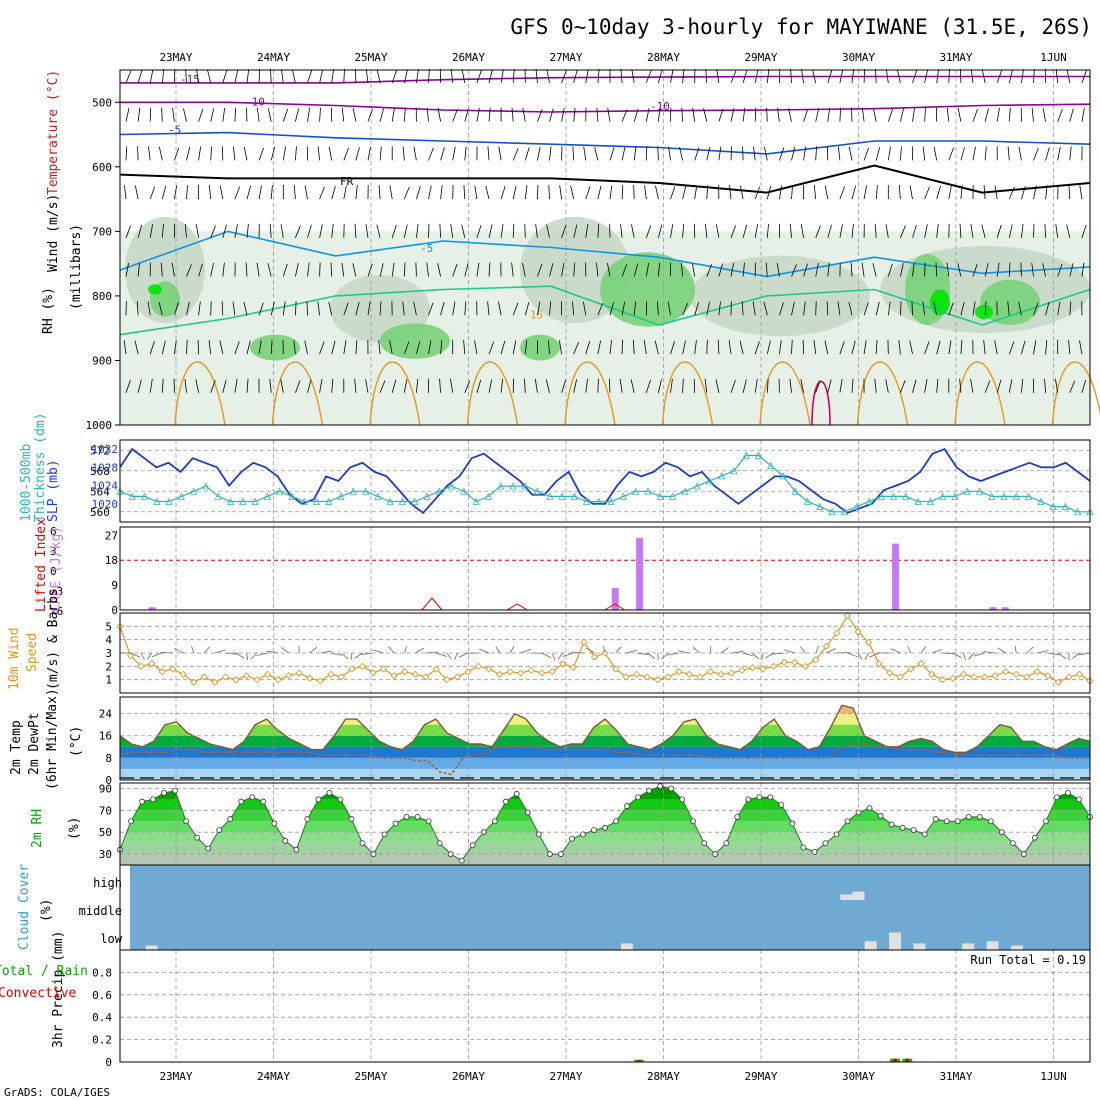  What do you see at coordinates (760, 57) in the screenshot?
I see `date-label-top: 29MAY` at bounding box center [760, 57].